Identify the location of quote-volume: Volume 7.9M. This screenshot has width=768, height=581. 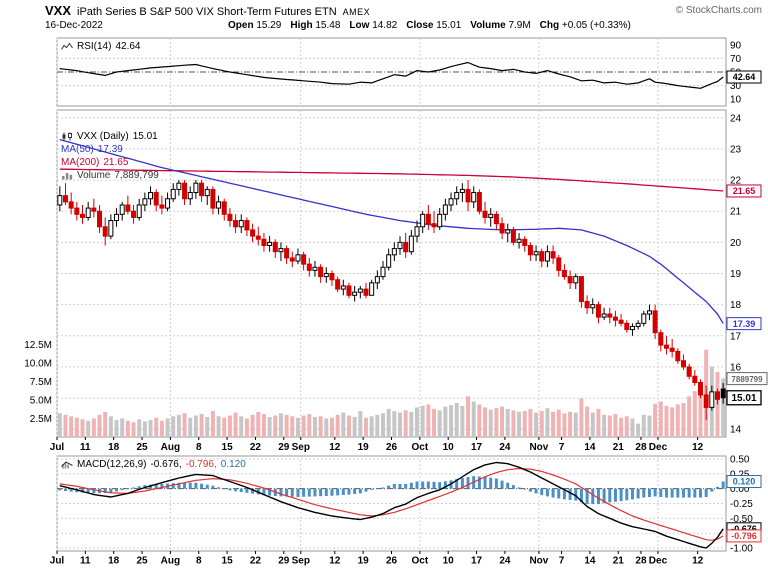
(500, 25).